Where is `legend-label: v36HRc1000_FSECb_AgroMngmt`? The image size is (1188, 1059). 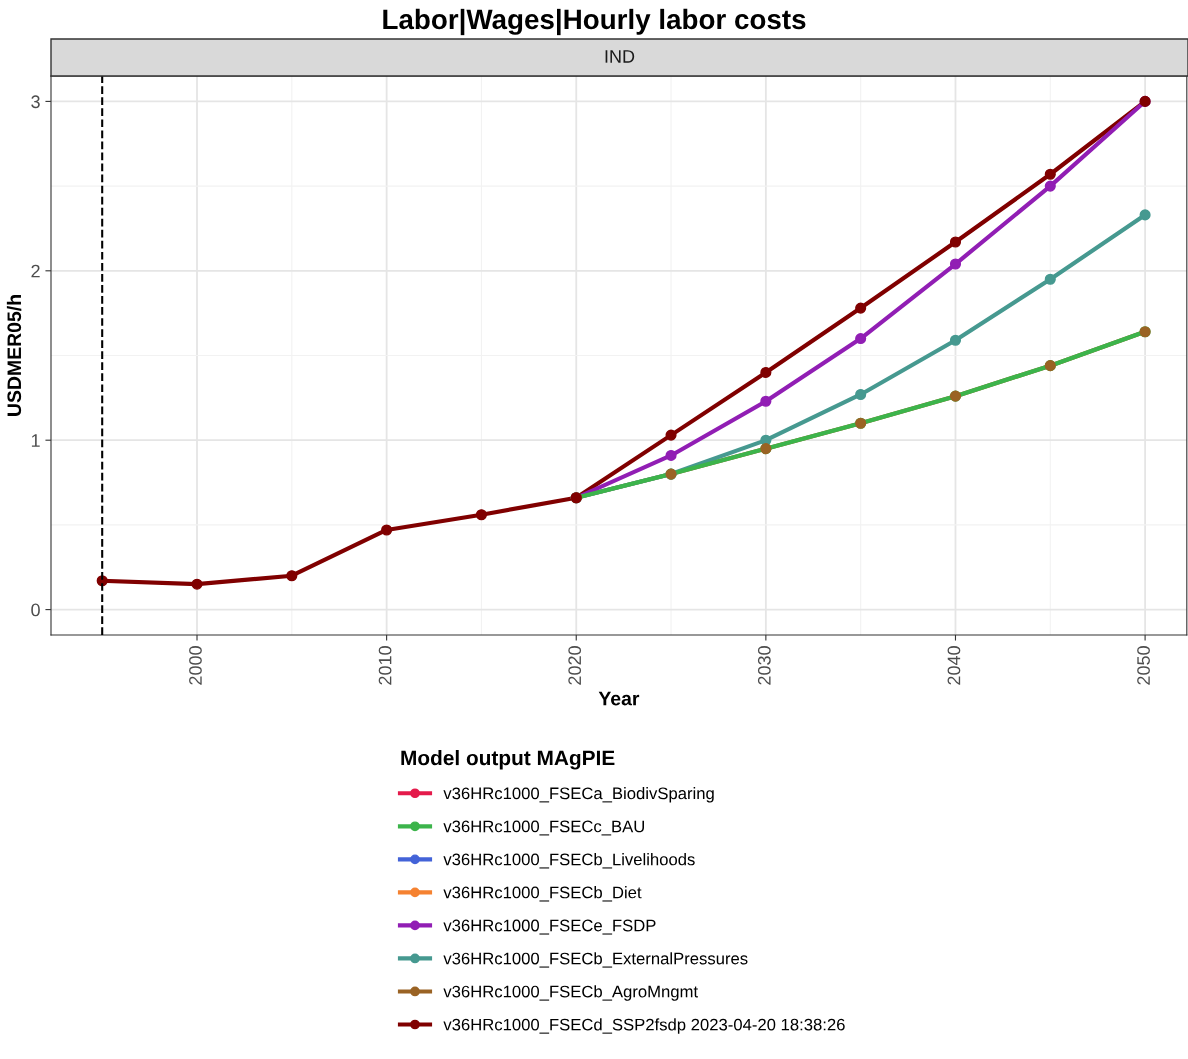
legend-label: v36HRc1000_FSECb_AgroMngmt is located at coordinates (570, 993).